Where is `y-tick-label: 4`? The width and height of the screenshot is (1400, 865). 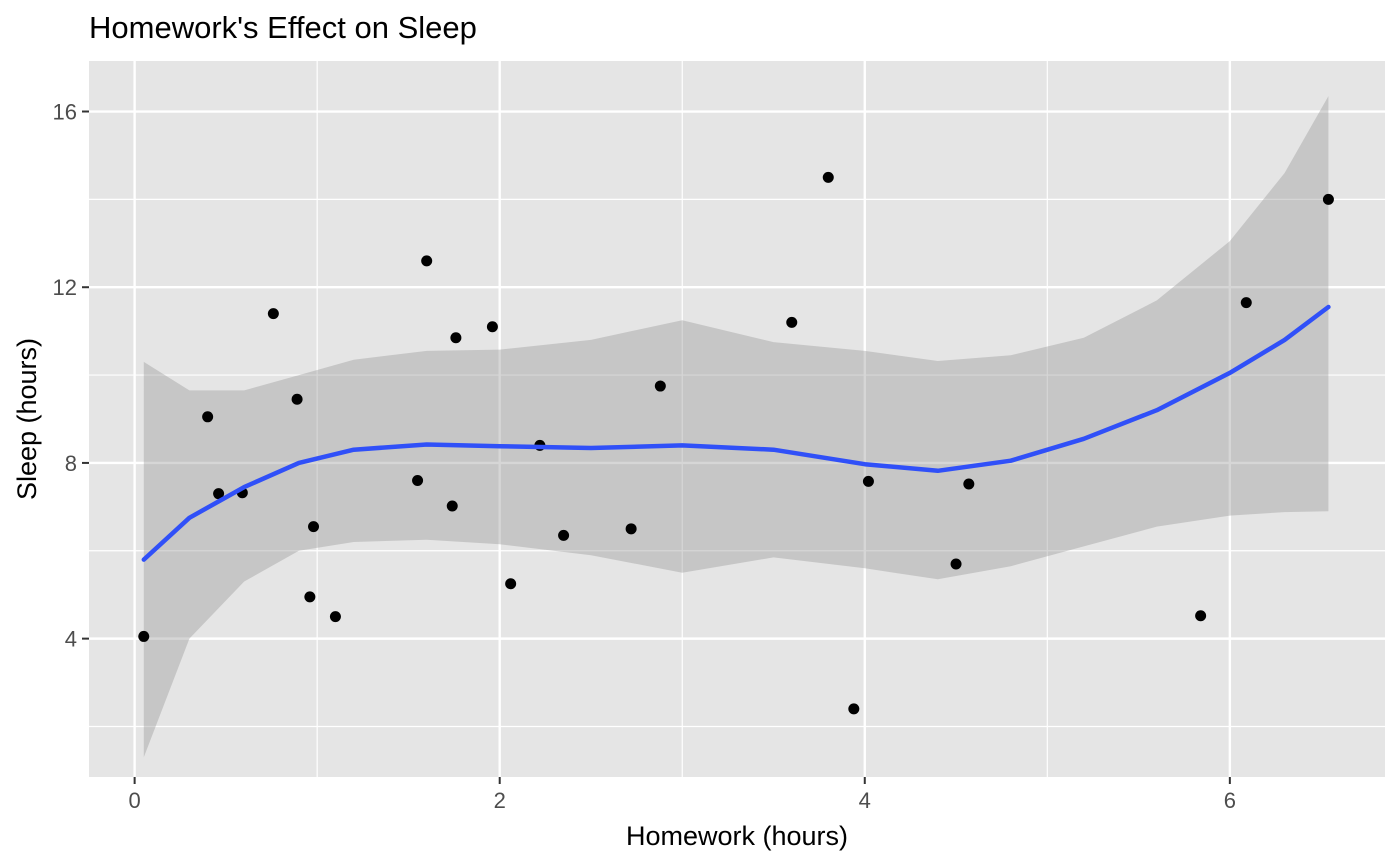
y-tick-label: 4 is located at coordinates (71, 639).